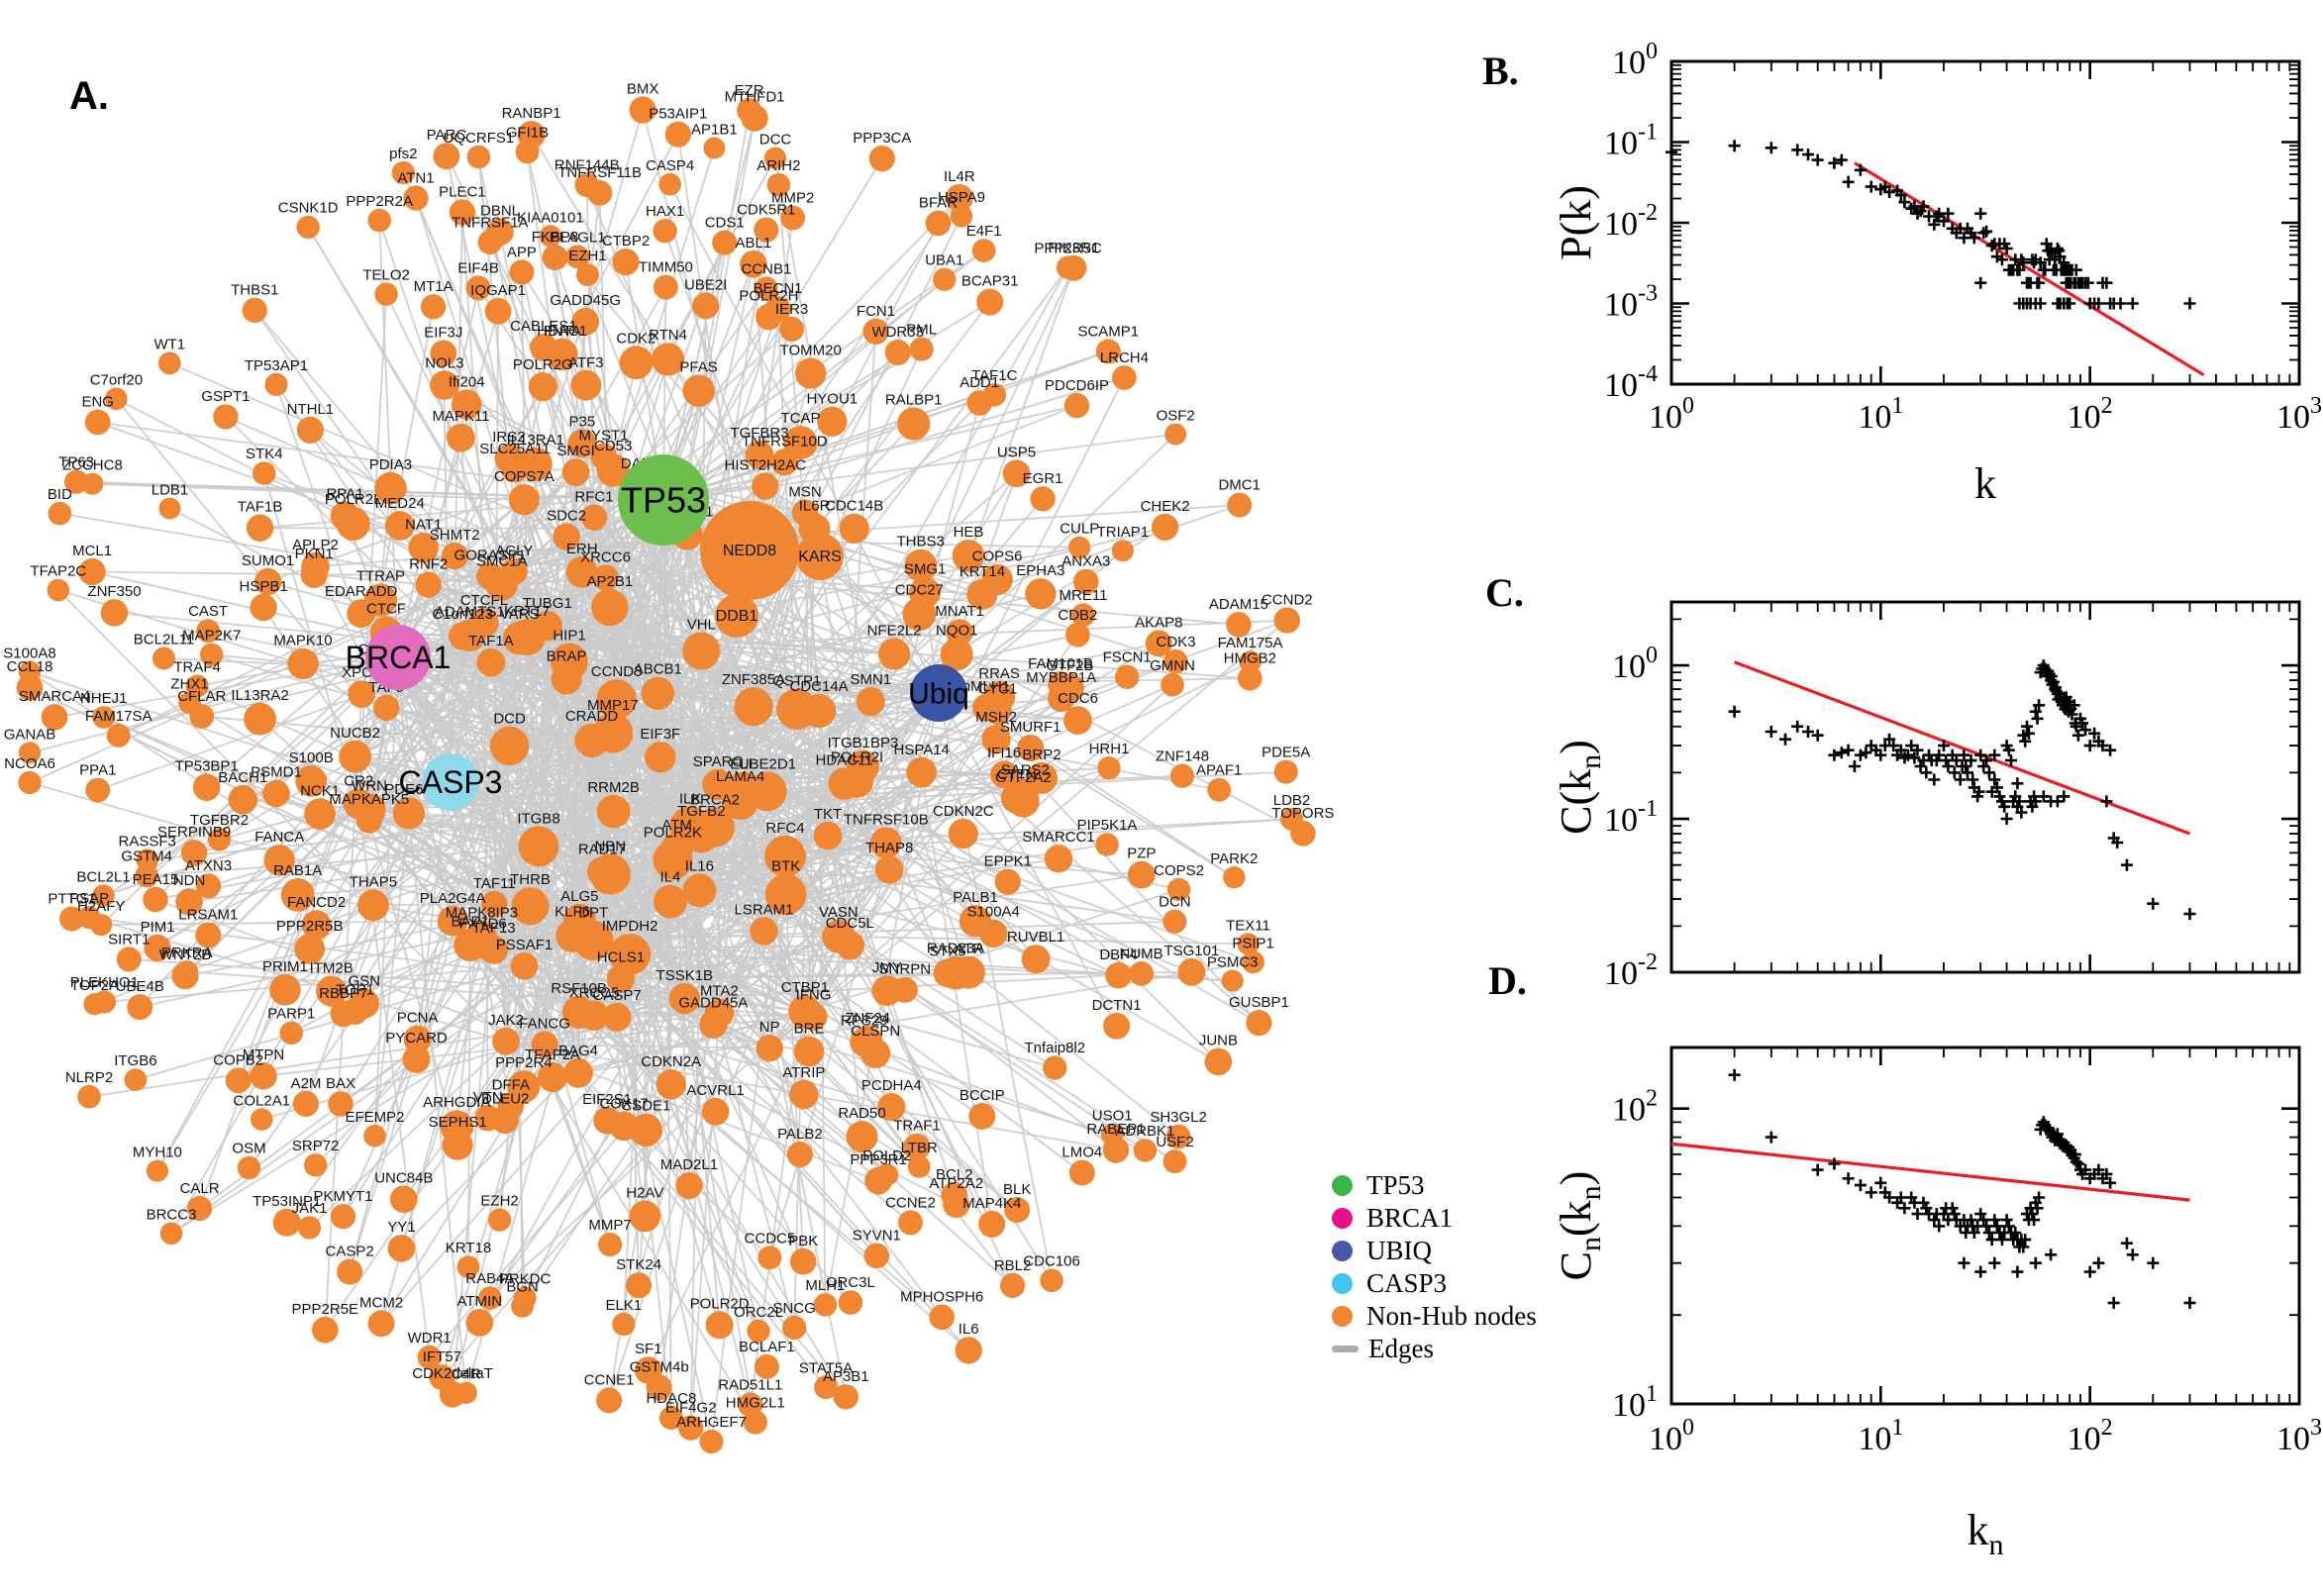  What do you see at coordinates (1017, 774) in the screenshot?
I see `node-label: CTTN` at bounding box center [1017, 774].